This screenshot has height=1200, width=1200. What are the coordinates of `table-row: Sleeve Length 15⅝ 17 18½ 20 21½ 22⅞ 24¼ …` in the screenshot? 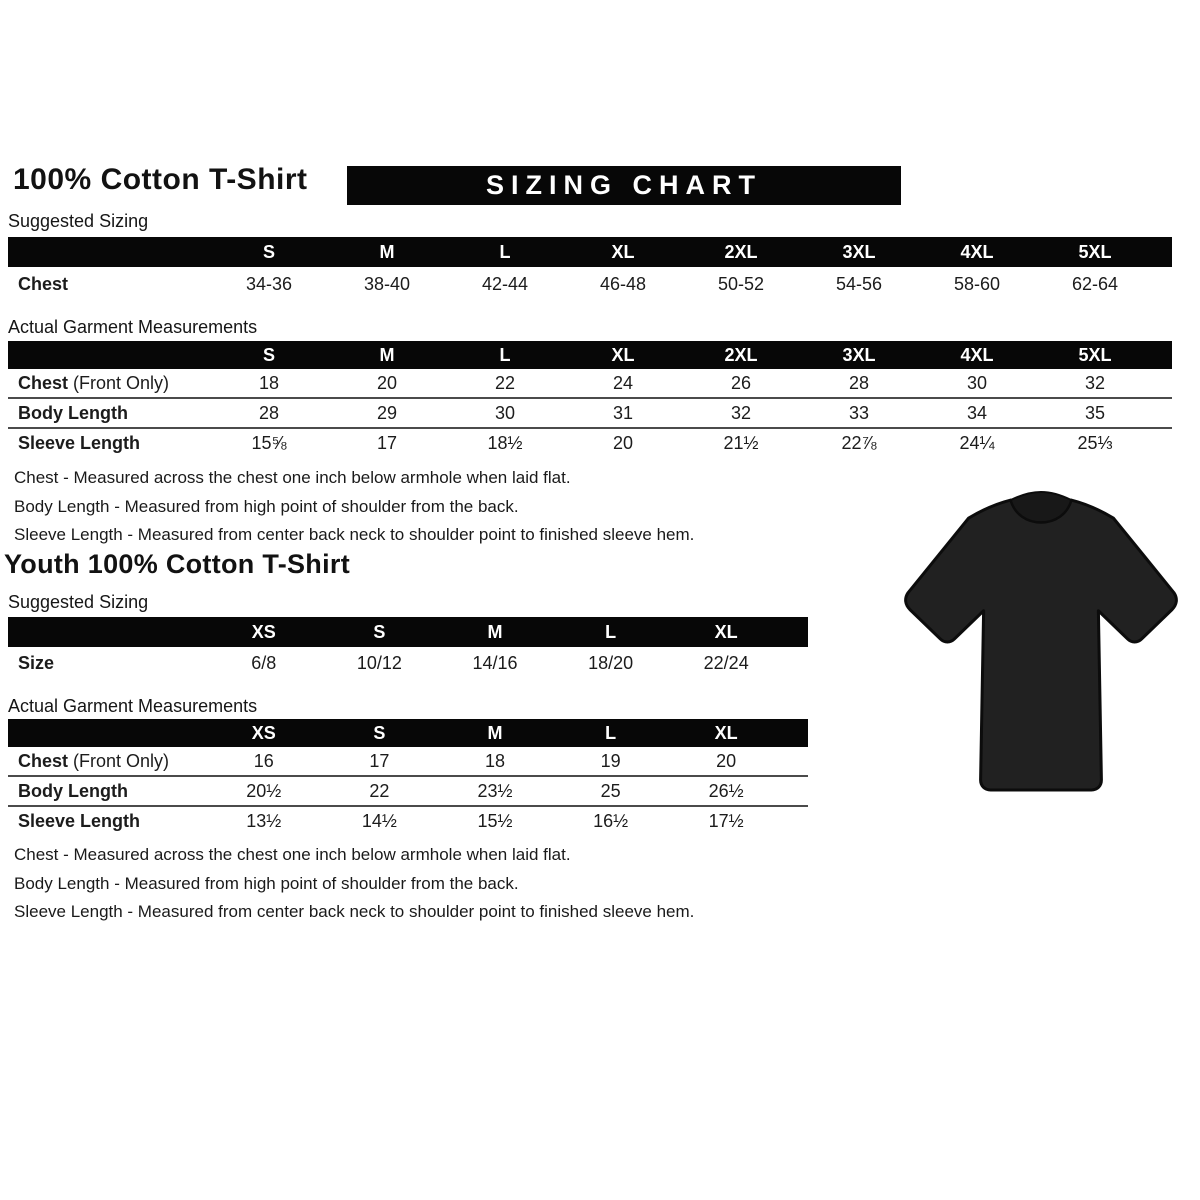 It's located at (590, 443).